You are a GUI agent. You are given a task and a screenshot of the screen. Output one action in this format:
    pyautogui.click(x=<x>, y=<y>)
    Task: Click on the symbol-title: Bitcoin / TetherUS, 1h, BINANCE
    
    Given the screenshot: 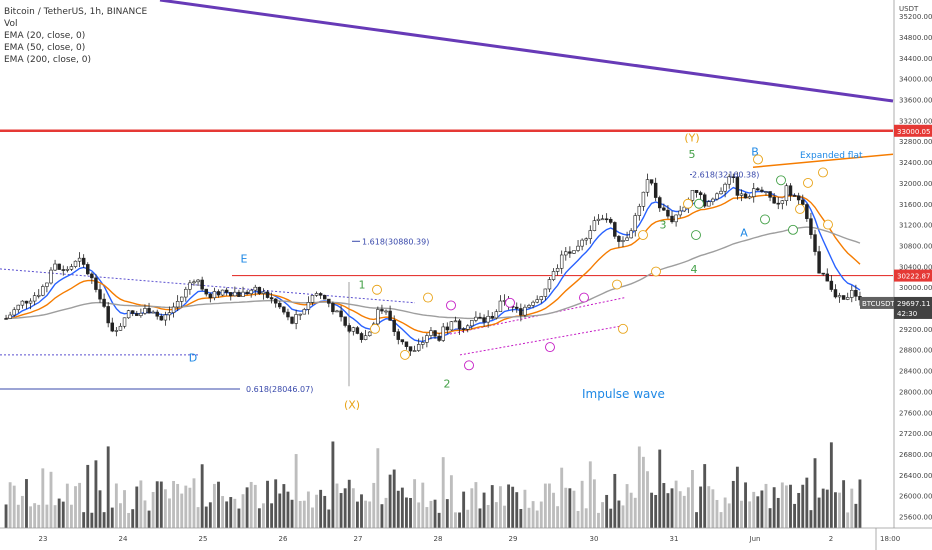 What is the action you would take?
    pyautogui.click(x=76, y=12)
    